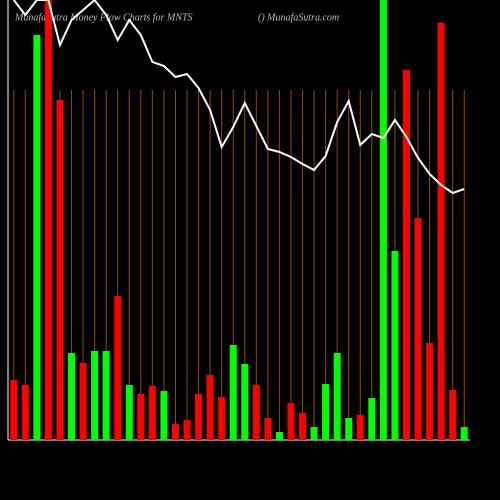 The image size is (500, 500). I want to click on chart-title: MunafaSutra Money Flow Charts for MNTS, so click(103, 17).